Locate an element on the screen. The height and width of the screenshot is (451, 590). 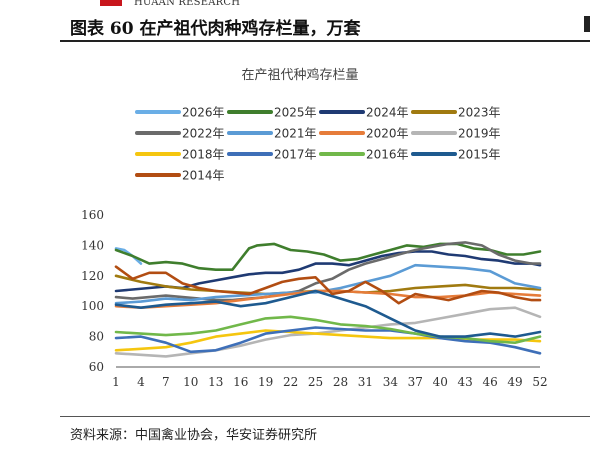
brand-logo-mark is located at coordinates (111, 3).